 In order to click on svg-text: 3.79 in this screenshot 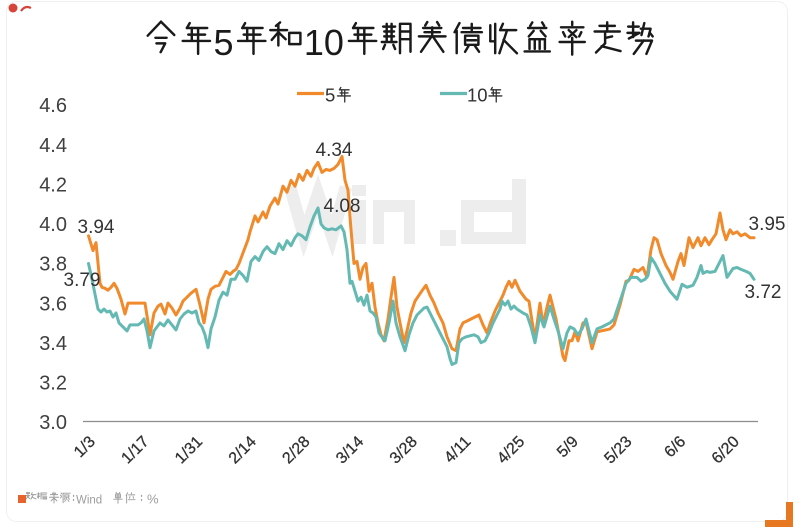, I will do `click(82, 280)`.